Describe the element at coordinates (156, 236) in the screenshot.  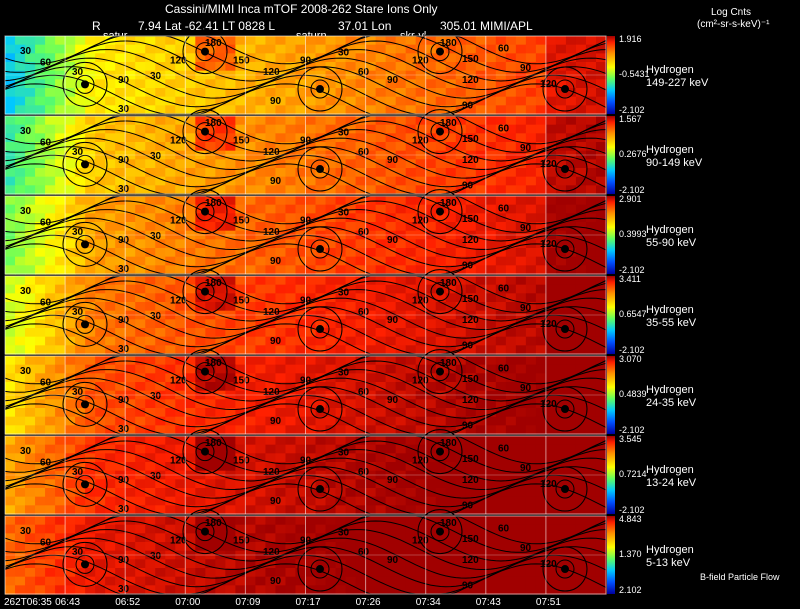
I see `contour-value-label: 30` at that location.